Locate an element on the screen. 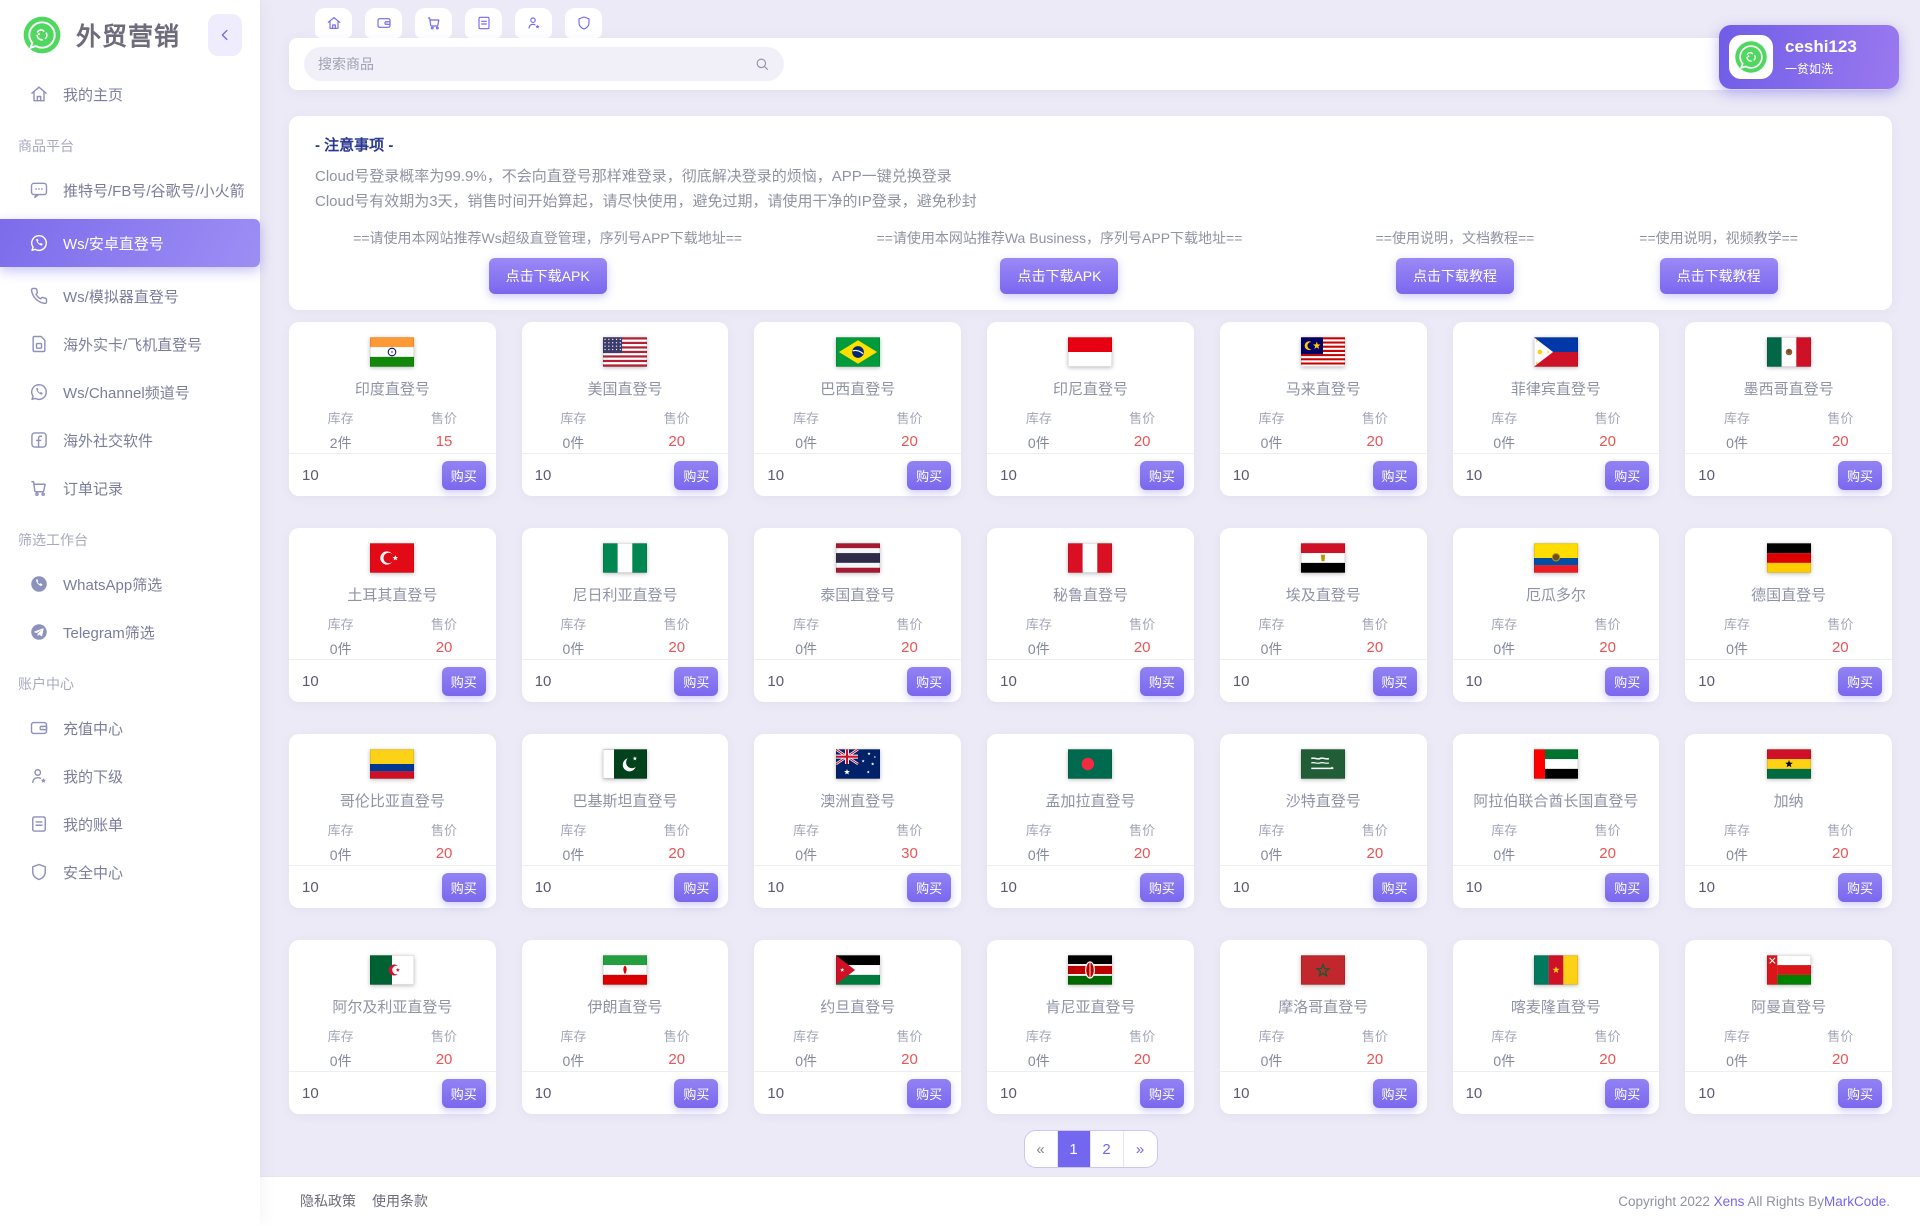 The image size is (1920, 1225). page-next-button: » is located at coordinates (1140, 1149).